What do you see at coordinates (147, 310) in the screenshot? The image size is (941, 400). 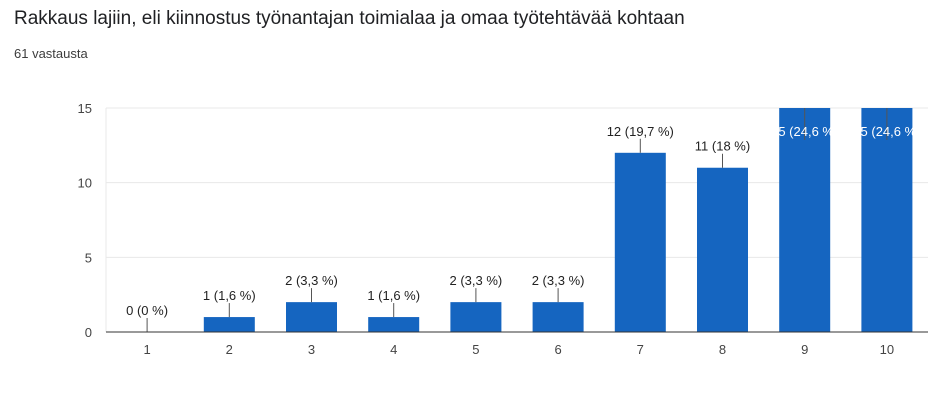 I see `data-label: 0 (0 %)` at bounding box center [147, 310].